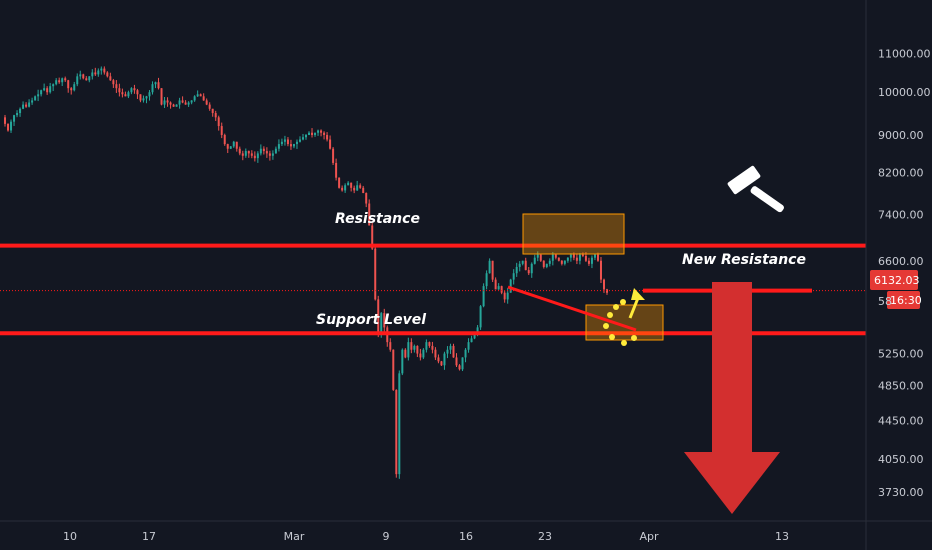 This screenshot has width=932, height=550. What do you see at coordinates (466, 536) in the screenshot?
I see `x-tick-label: 16` at bounding box center [466, 536].